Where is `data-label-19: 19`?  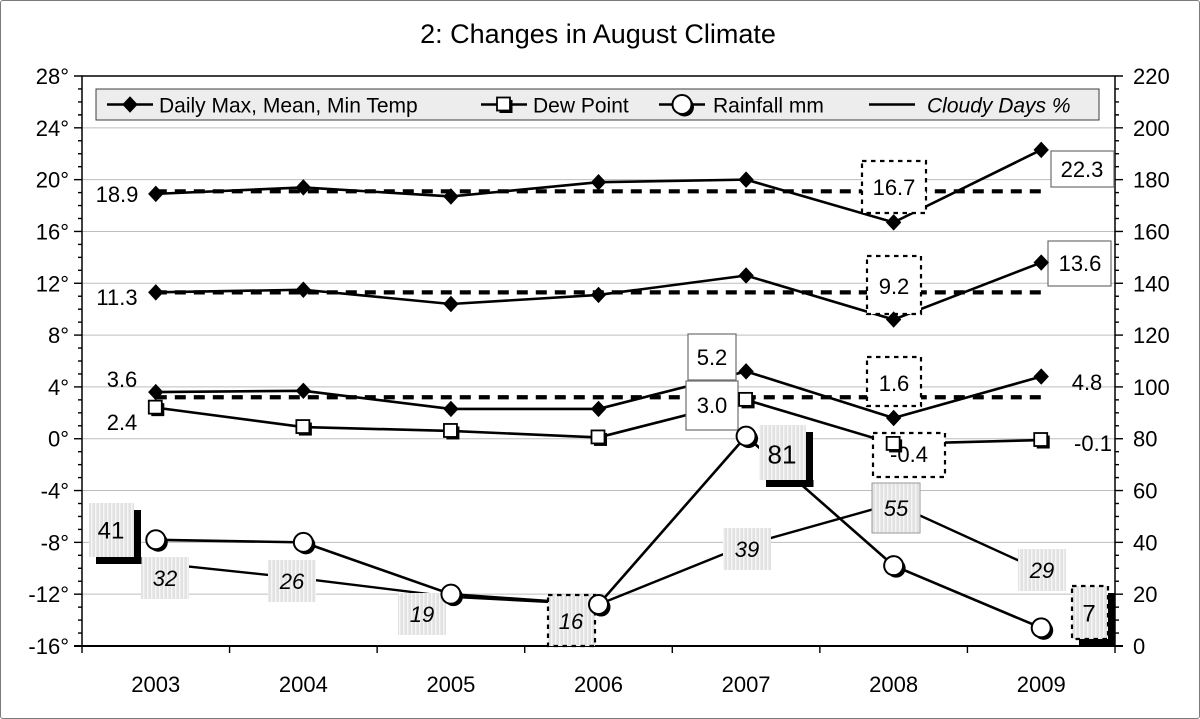 data-label-19: 19 is located at coordinates (422, 614).